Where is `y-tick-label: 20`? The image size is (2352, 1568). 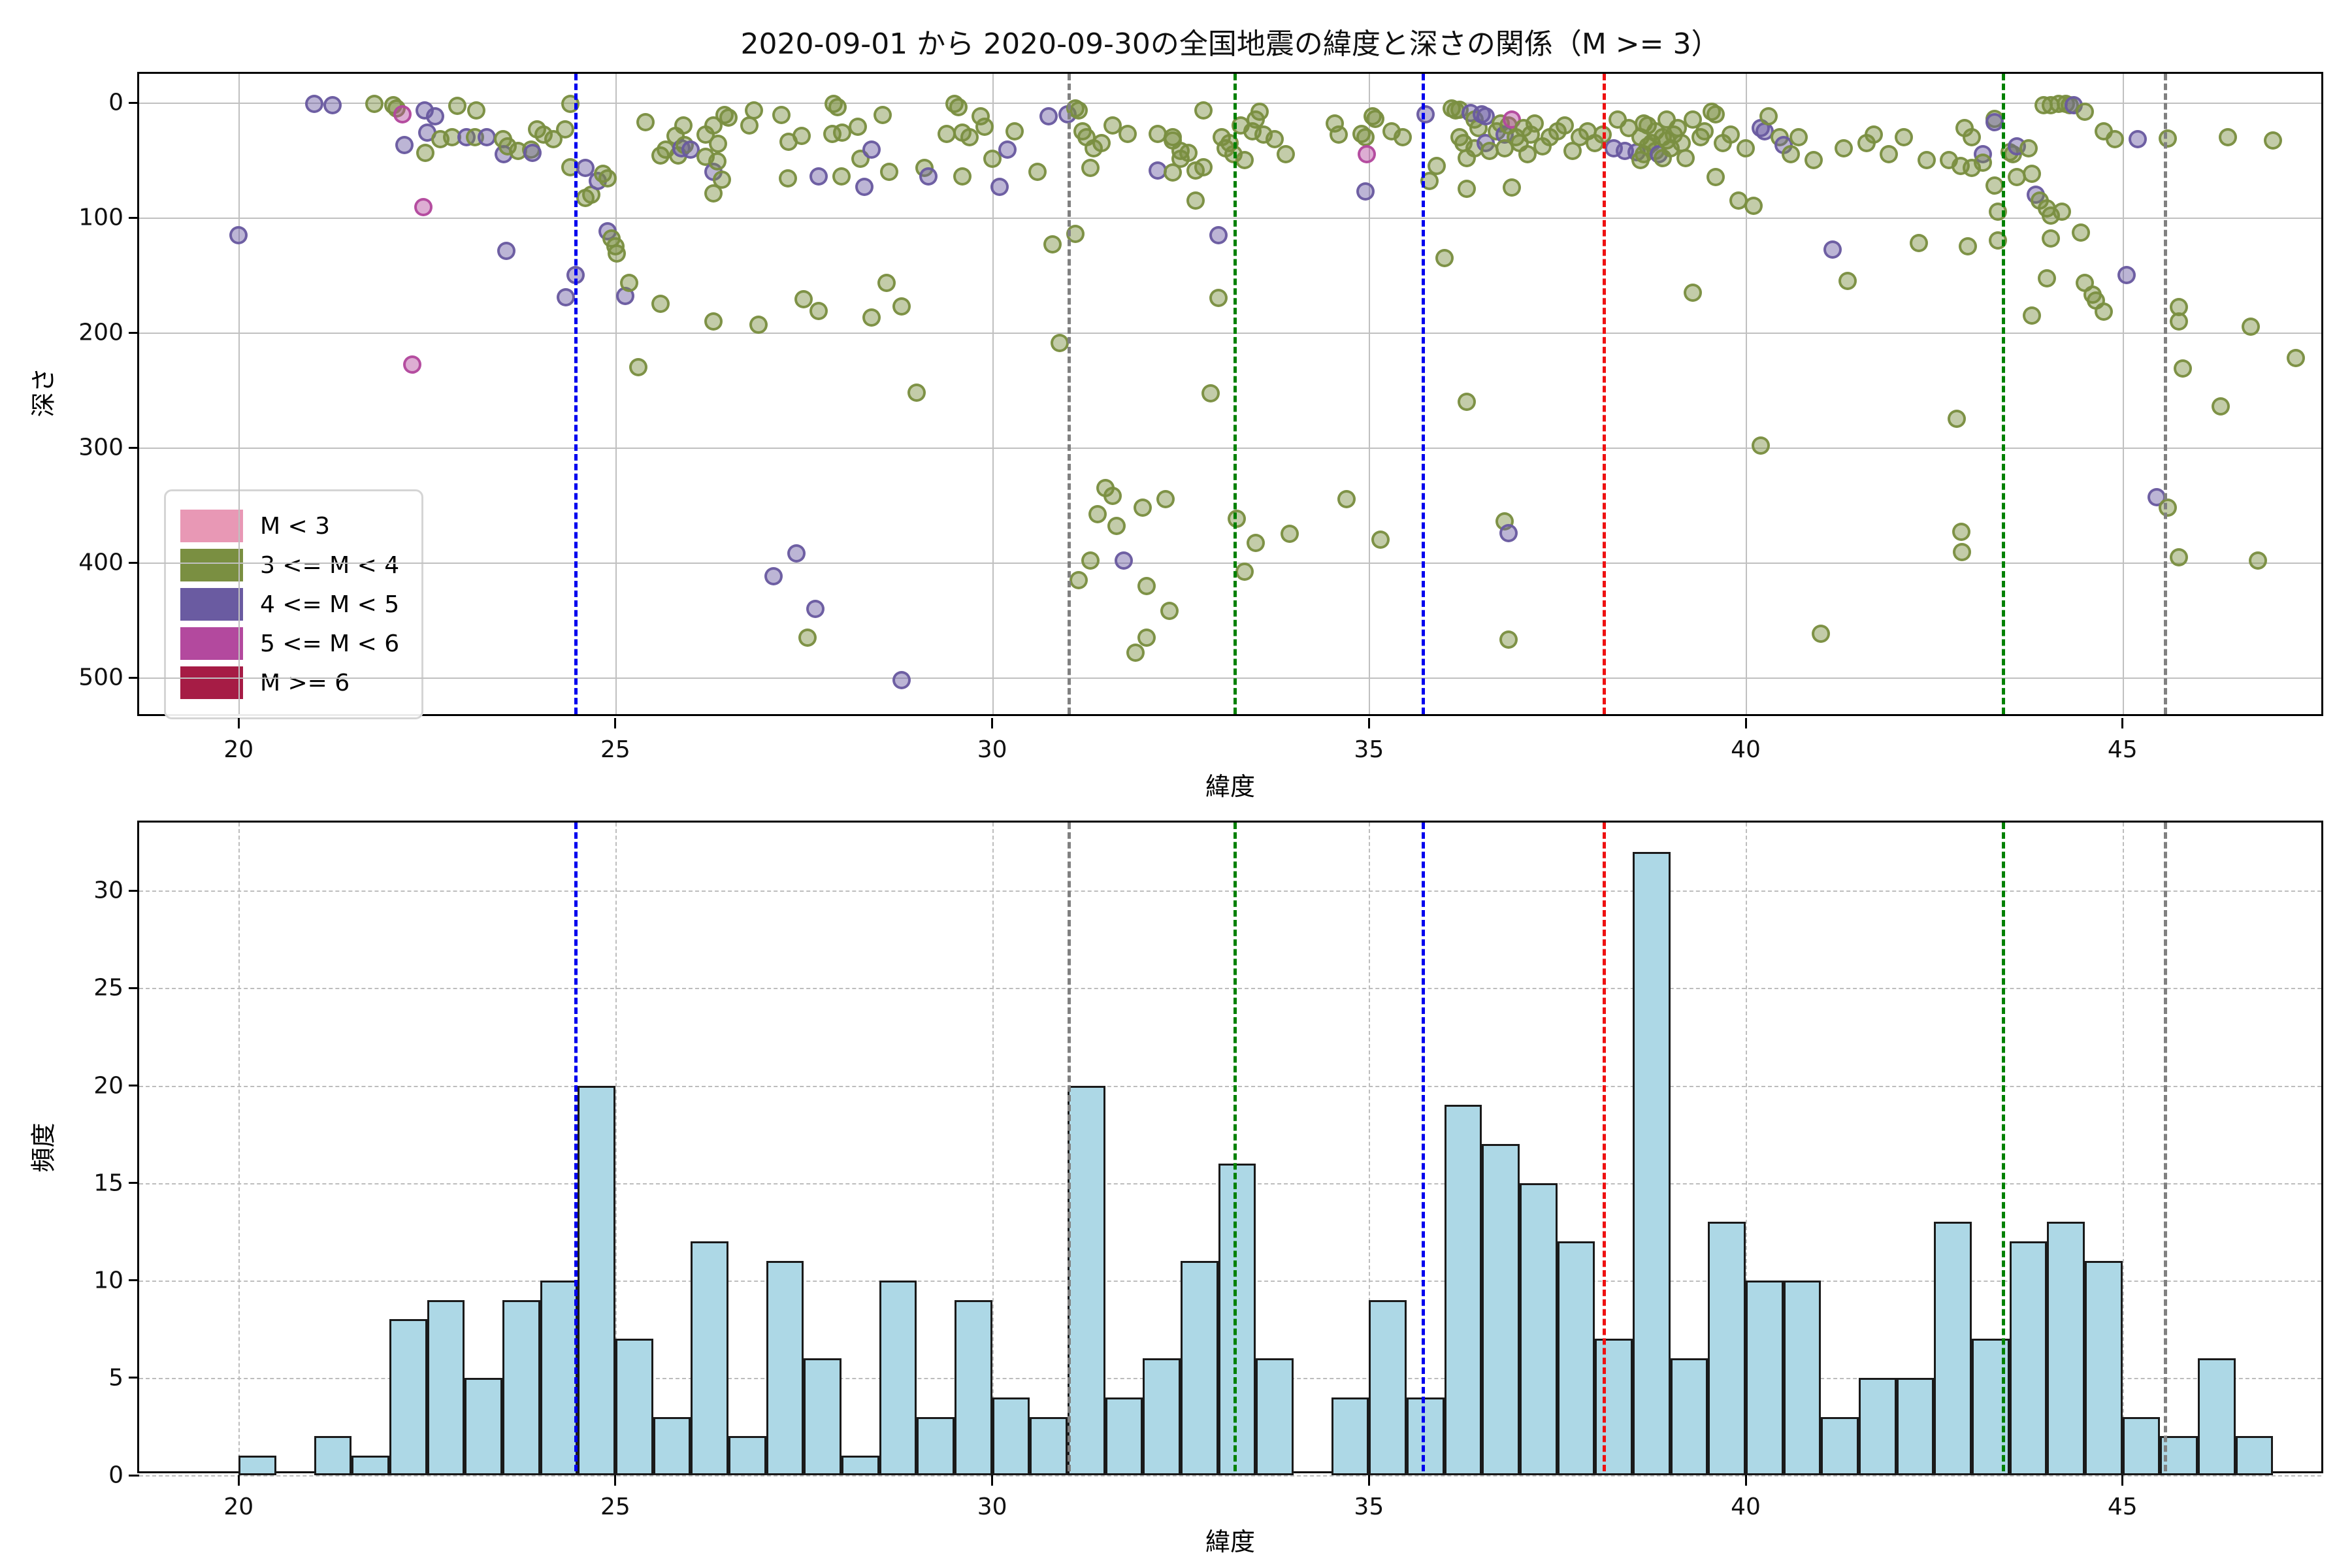 y-tick-label: 20 is located at coordinates (108, 1086).